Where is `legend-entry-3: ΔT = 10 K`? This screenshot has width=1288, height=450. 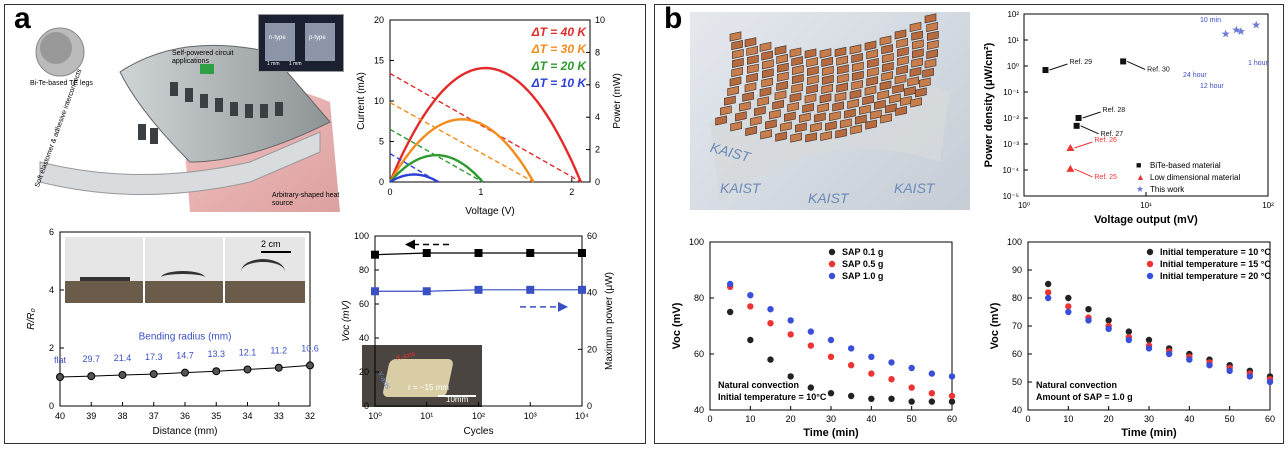
legend-entry-3: ΔT = 10 K is located at coordinates (559, 83).